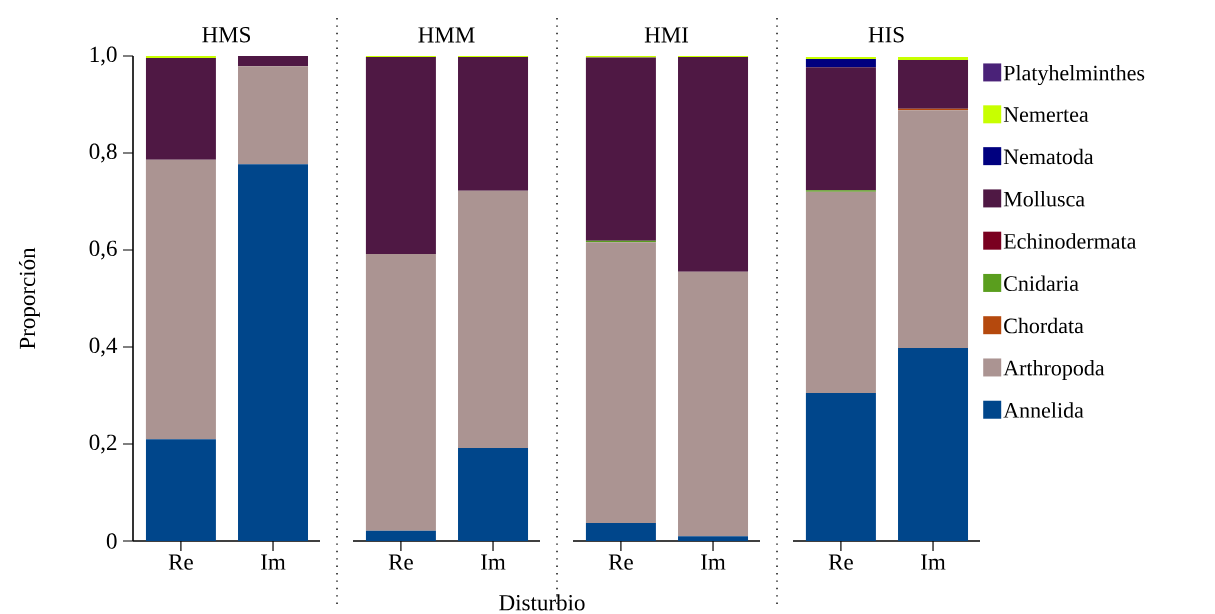 Image resolution: width=1215 pixels, height=614 pixels. What do you see at coordinates (103, 444) in the screenshot?
I see `y-tick-label: 0,2` at bounding box center [103, 444].